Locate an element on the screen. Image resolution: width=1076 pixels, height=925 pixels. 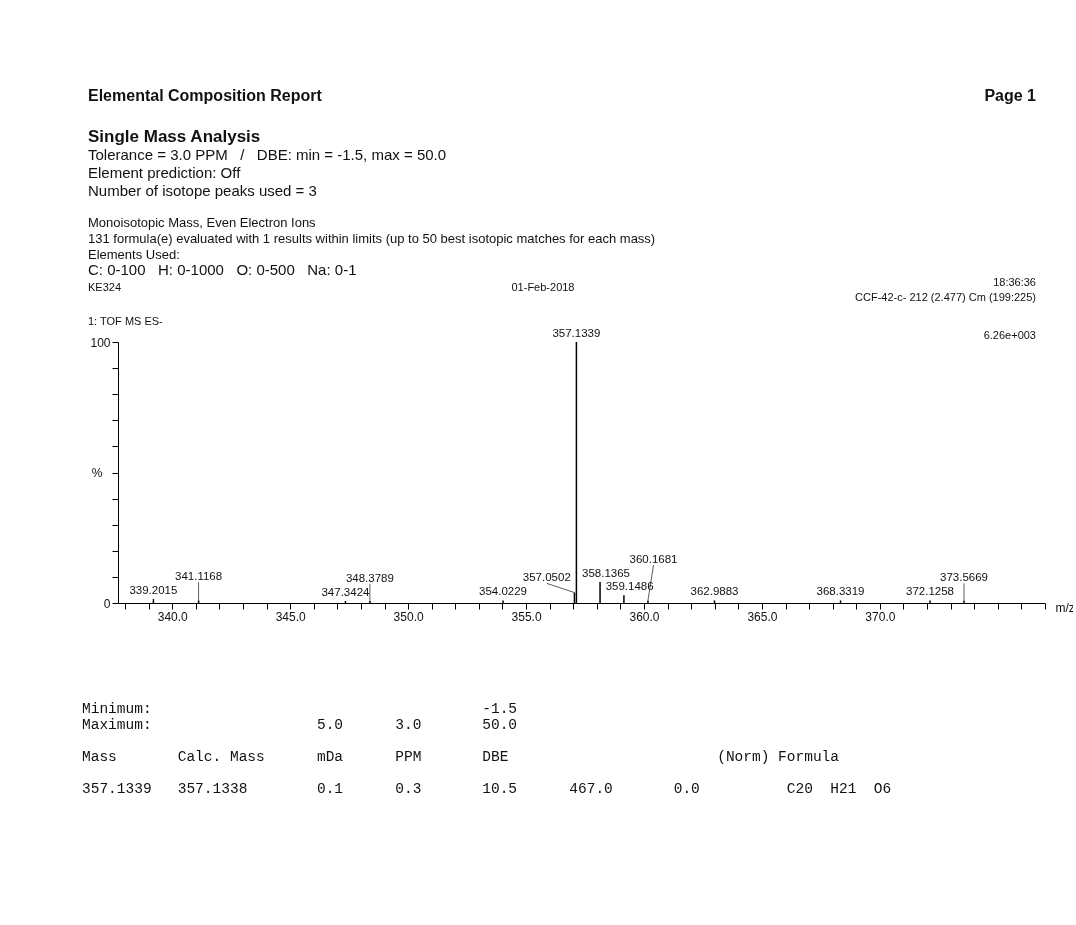
chart-title: Elemental Composition Report is located at coordinates (205, 95).